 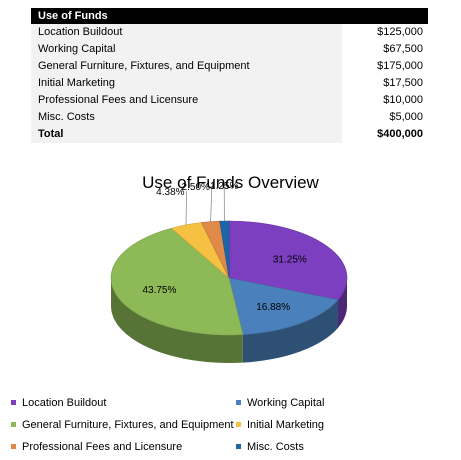 What do you see at coordinates (227, 117) in the screenshot?
I see `table-row: Misc. Costs $5,000` at bounding box center [227, 117].